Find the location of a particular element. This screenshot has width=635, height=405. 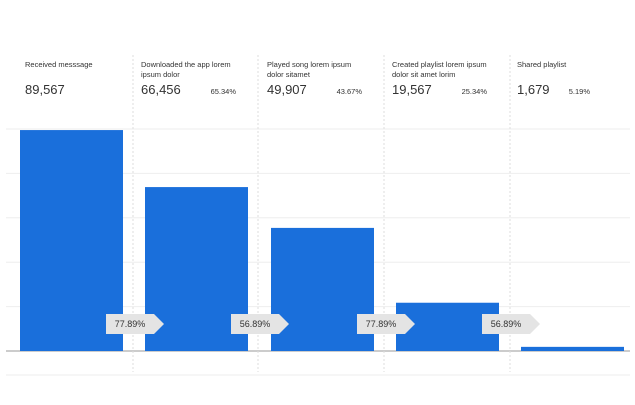

stage-count: 89,567 is located at coordinates (45, 89).